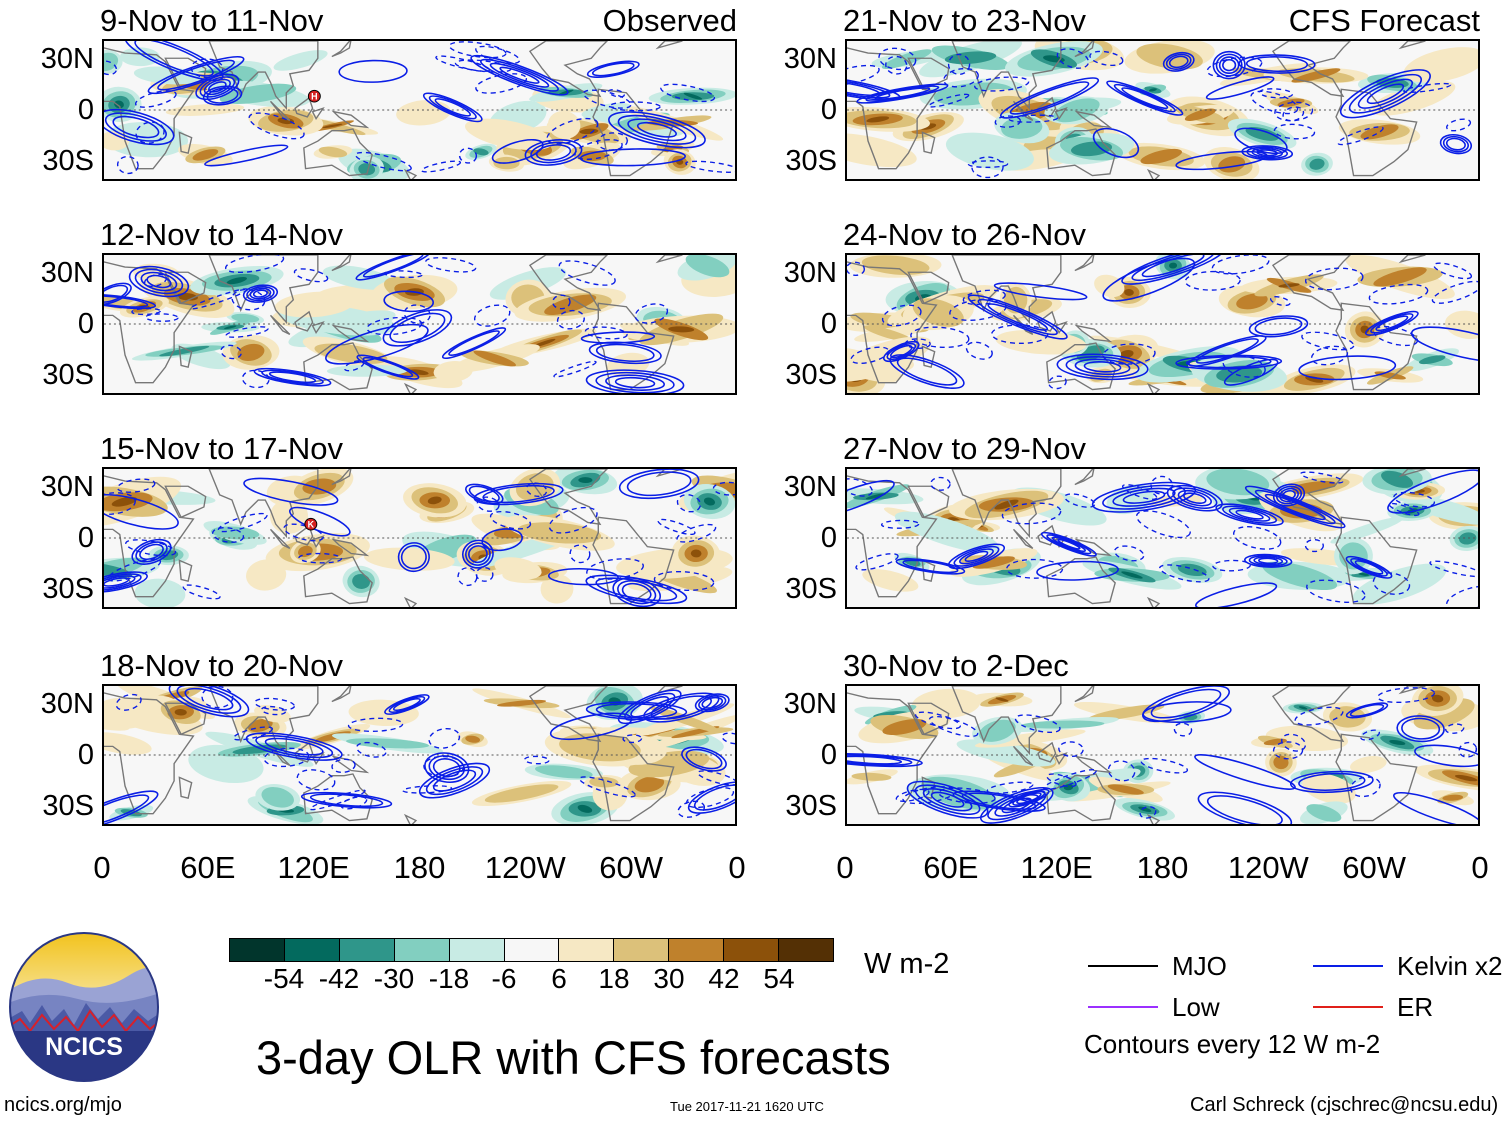  What do you see at coordinates (284, 978) in the screenshot?
I see `colorbar-tick-label: -54` at bounding box center [284, 978].